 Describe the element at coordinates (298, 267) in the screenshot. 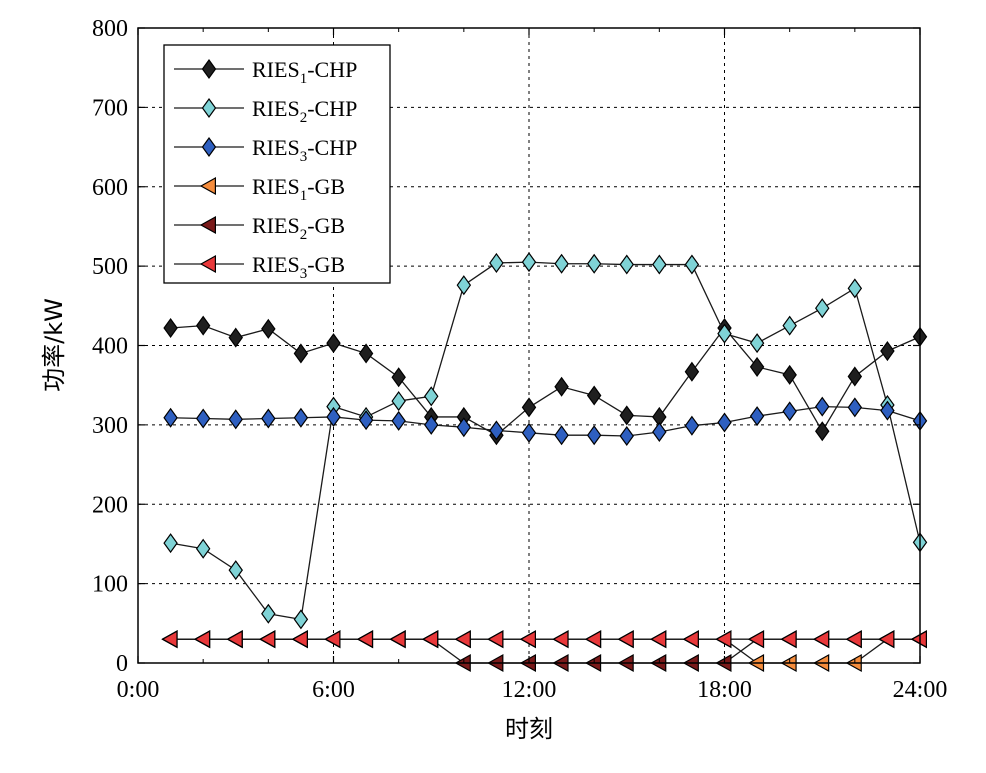

I see `legend-label: RIES3-GB` at that location.